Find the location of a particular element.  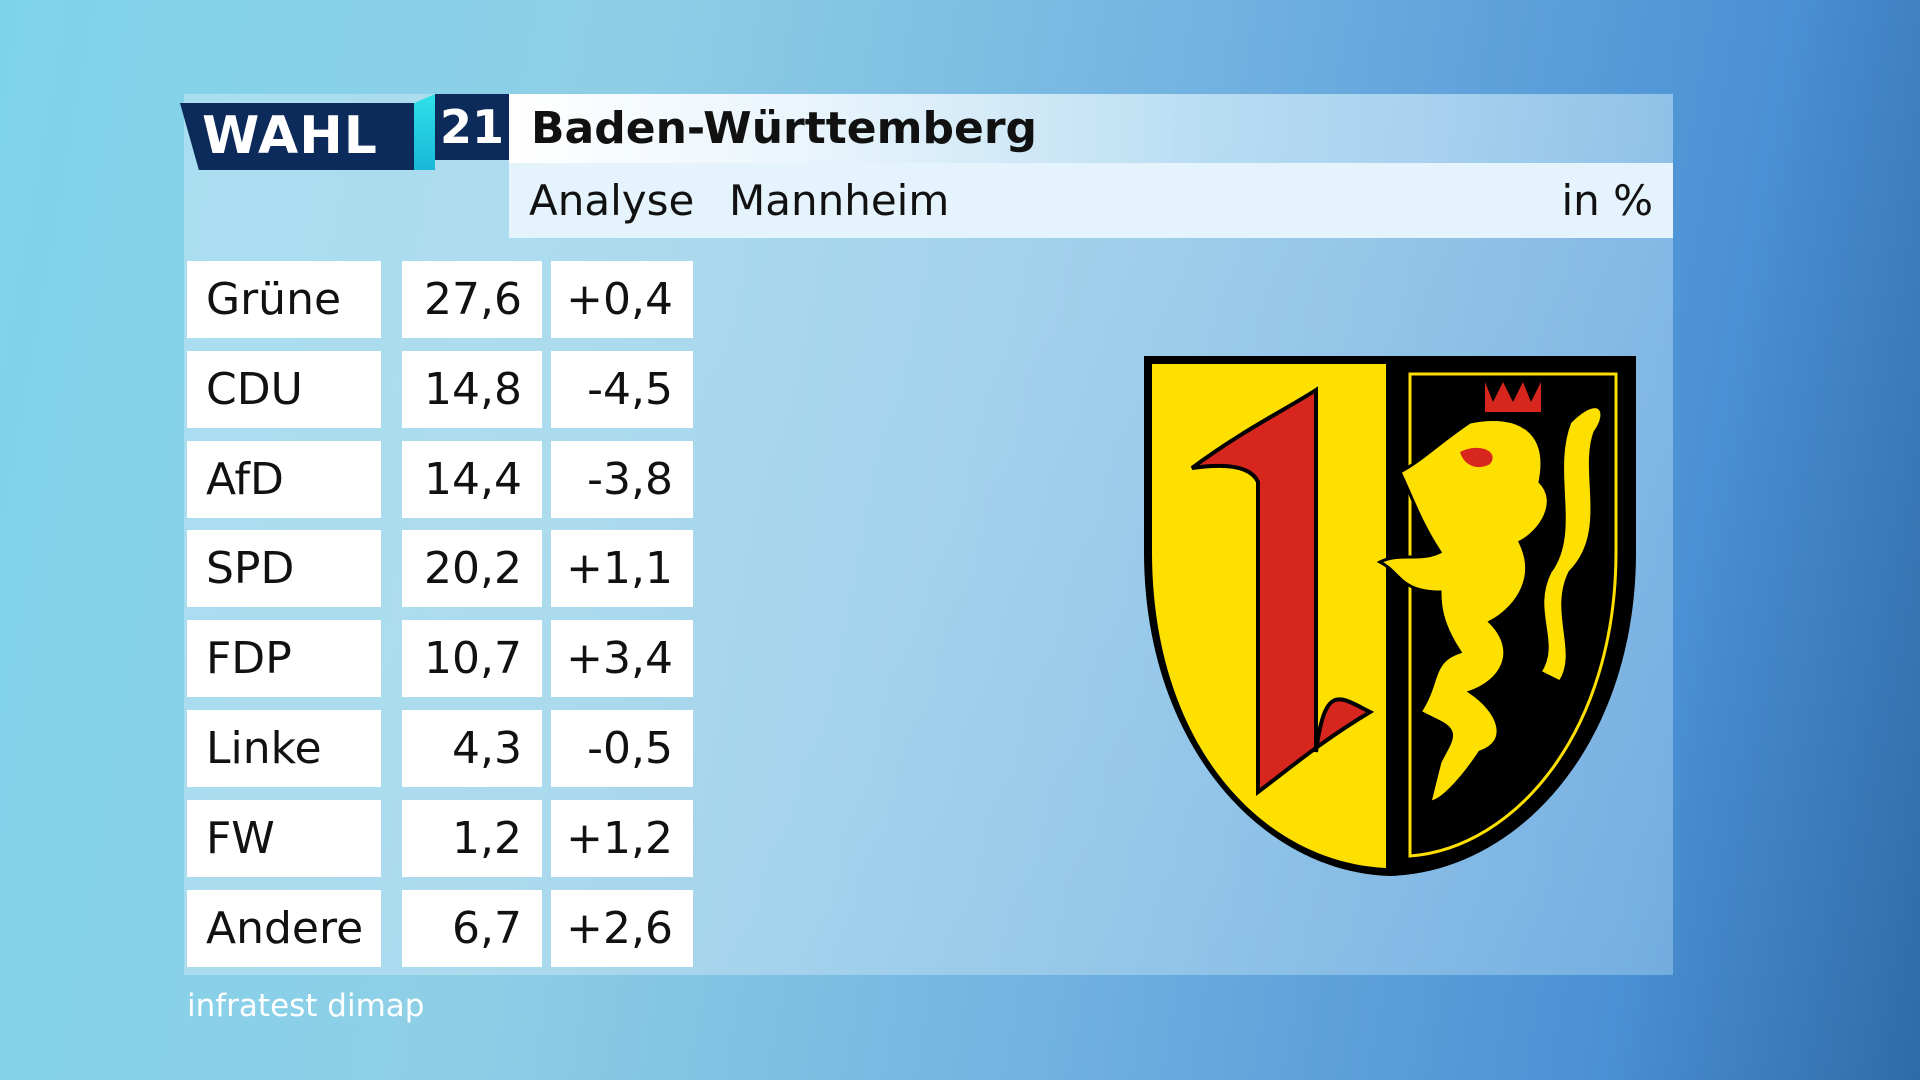

subtitle: Analyse is located at coordinates (612, 200).